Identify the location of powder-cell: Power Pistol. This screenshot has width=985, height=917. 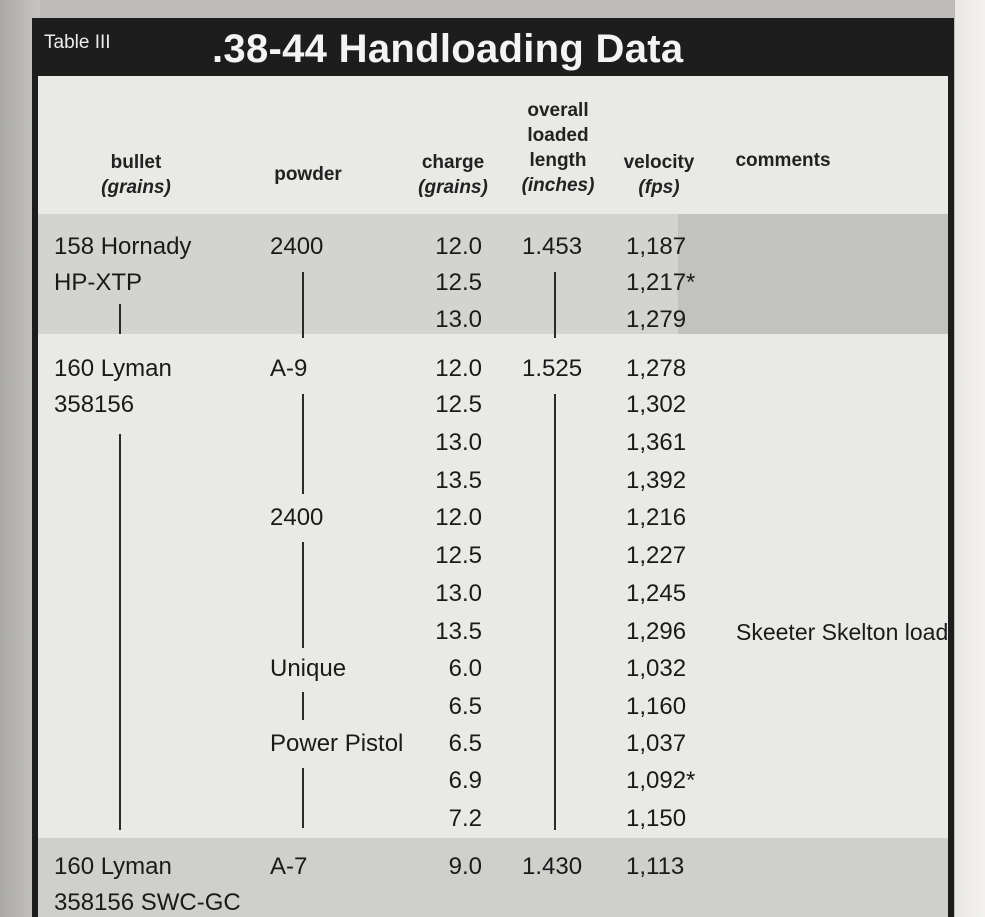
(337, 743).